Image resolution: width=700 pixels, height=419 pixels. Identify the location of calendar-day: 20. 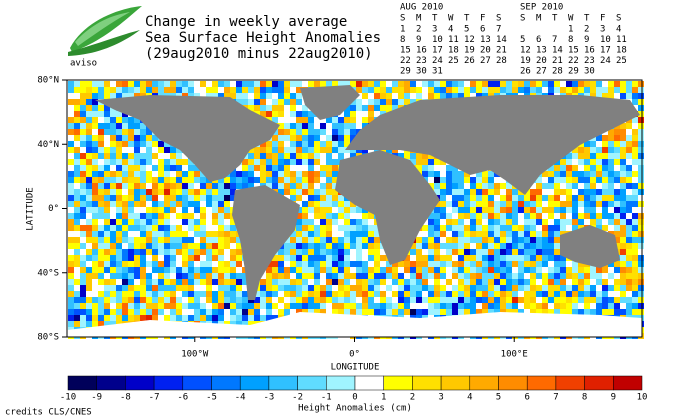
(541, 61).